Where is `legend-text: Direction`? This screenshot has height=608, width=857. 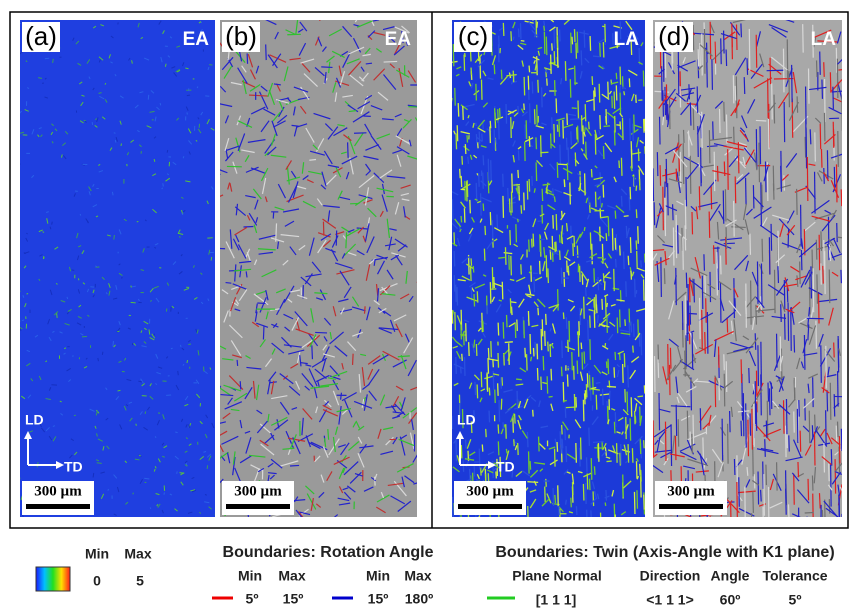 legend-text: Direction is located at coordinates (670, 576).